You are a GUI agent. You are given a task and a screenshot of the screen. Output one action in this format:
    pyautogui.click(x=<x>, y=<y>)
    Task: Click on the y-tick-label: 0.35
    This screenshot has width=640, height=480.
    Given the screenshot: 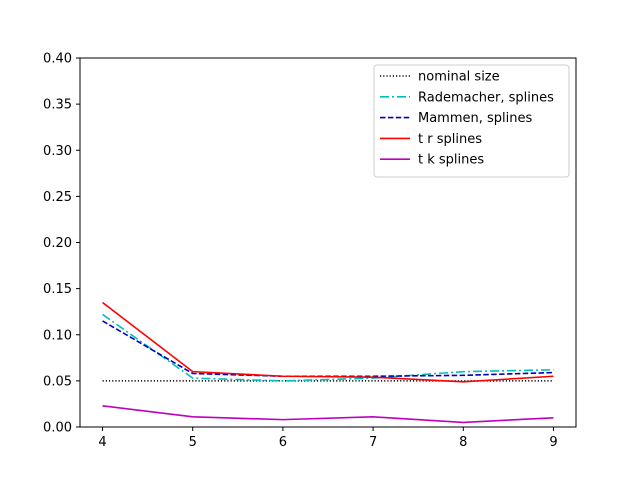 What is the action you would take?
    pyautogui.click(x=57, y=105)
    